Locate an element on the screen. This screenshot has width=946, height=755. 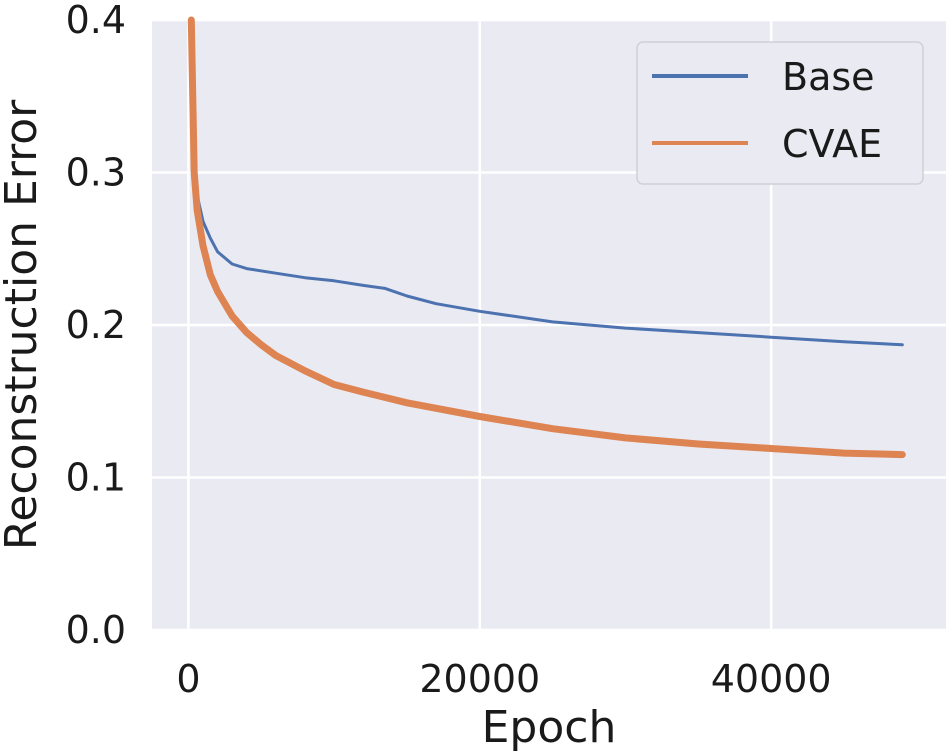
x-tick-labels: 0 20000 40000 is located at coordinates (503, 679).